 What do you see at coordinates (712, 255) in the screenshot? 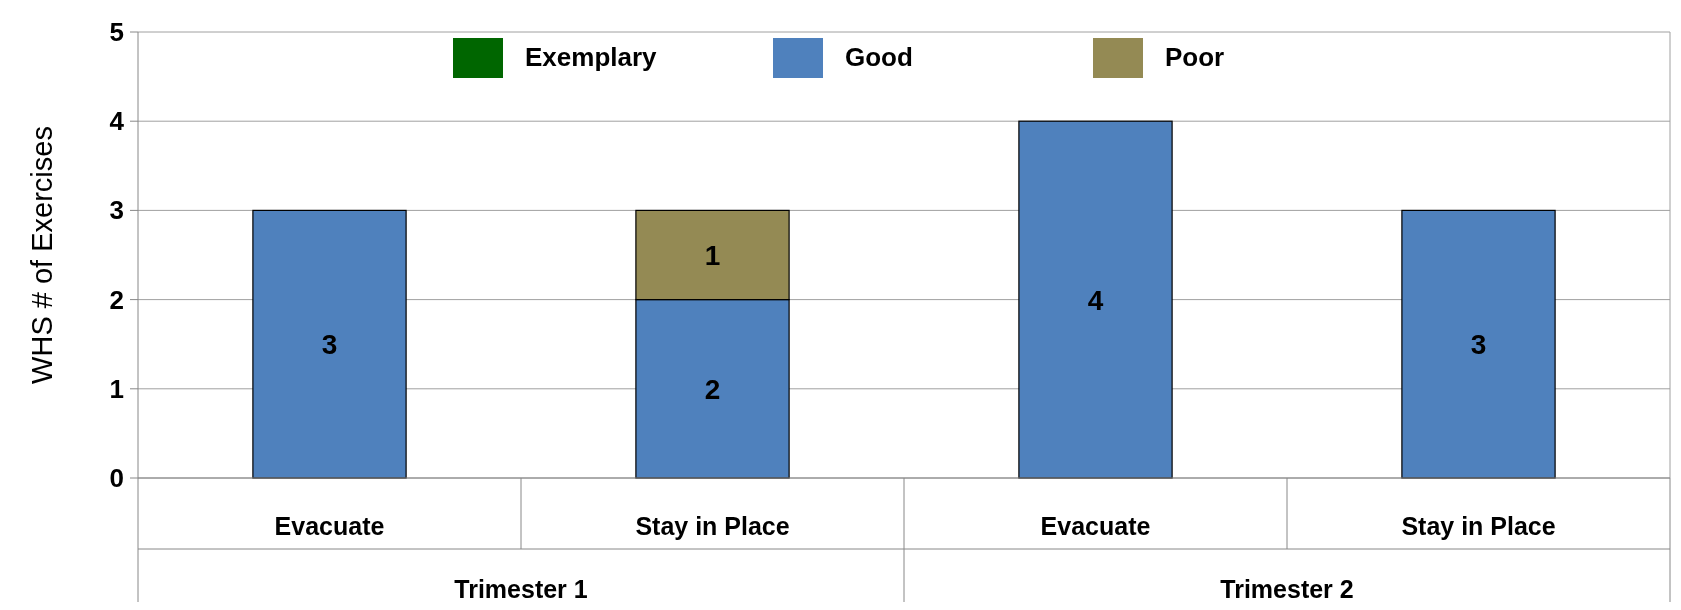
I see `data-label: 1` at bounding box center [712, 255].